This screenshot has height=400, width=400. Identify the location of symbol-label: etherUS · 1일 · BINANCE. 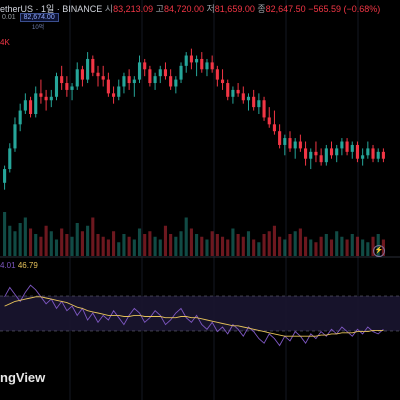
(51, 9).